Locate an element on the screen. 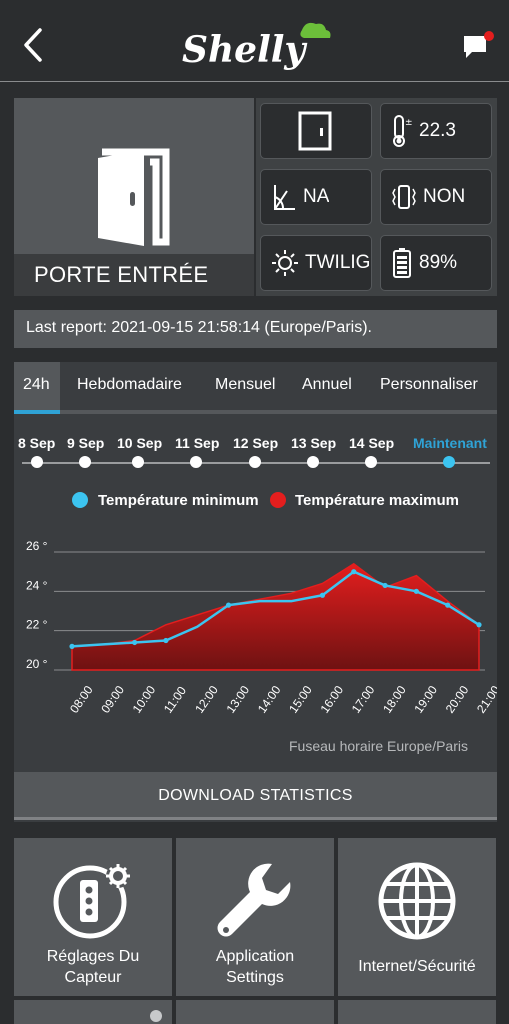 This screenshot has height=1024, width=509. temperature-value: 22.3 is located at coordinates (437, 130).